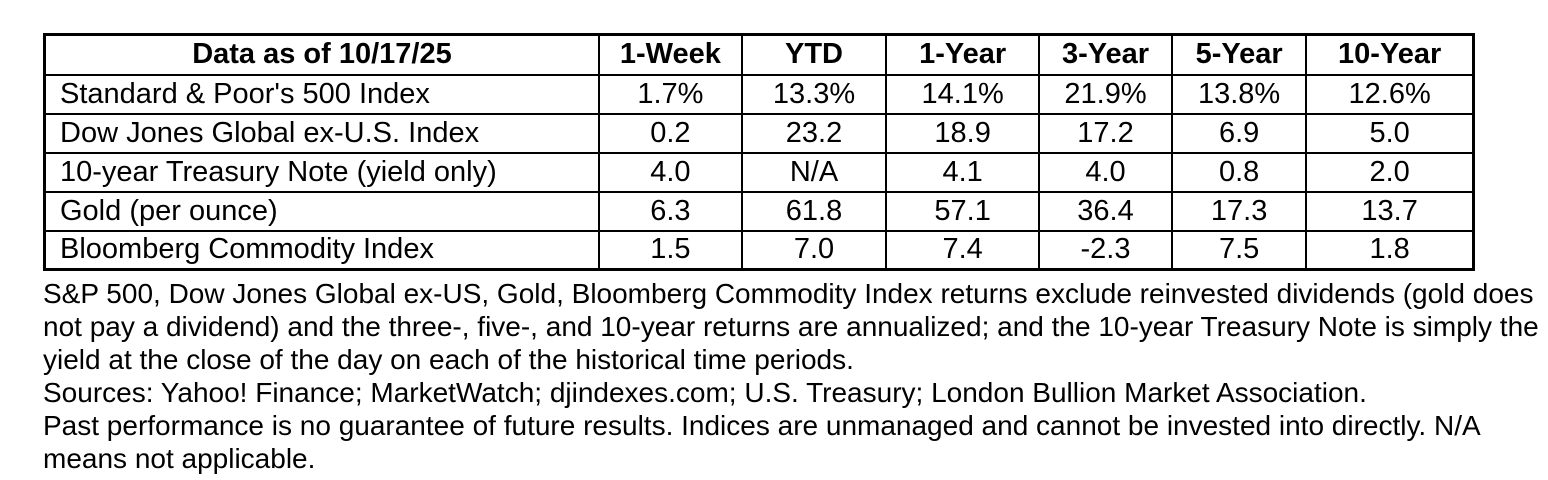  Describe the element at coordinates (963, 54) in the screenshot. I see `col-header-1year: 1-Year` at that location.